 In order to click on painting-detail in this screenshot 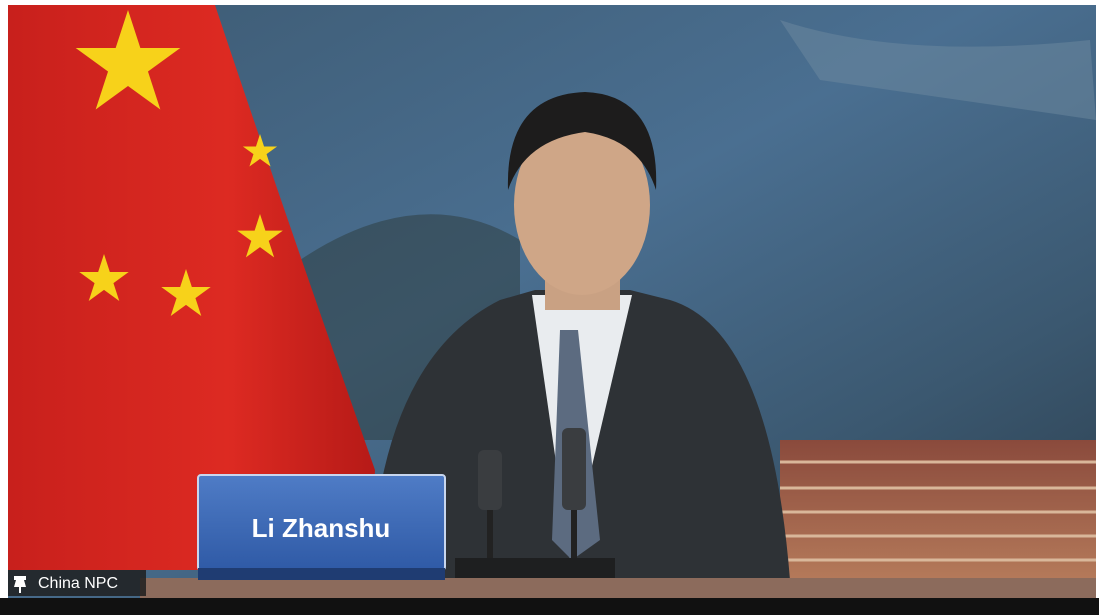, I will do `click(938, 70)`.